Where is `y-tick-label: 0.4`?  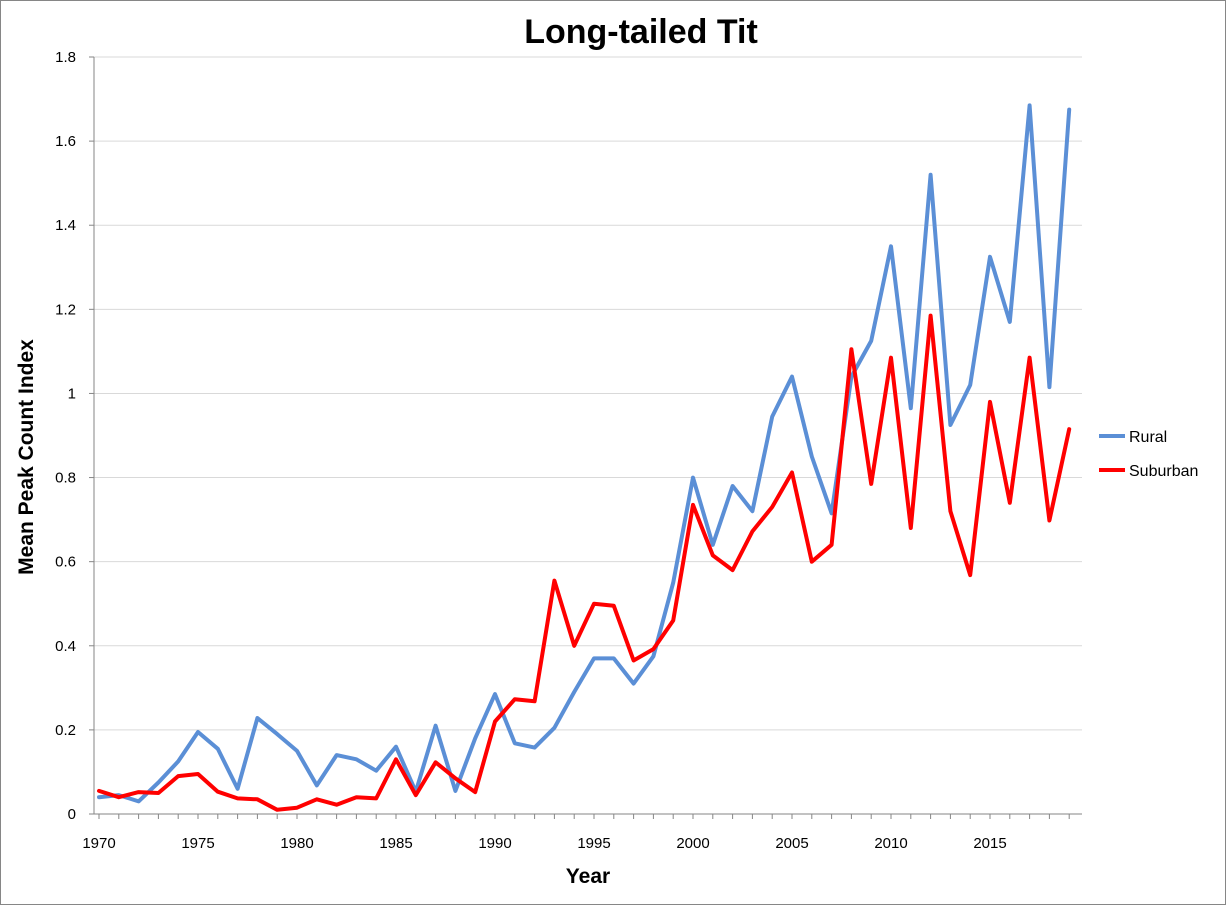
y-tick-label: 0.4 is located at coordinates (65, 646).